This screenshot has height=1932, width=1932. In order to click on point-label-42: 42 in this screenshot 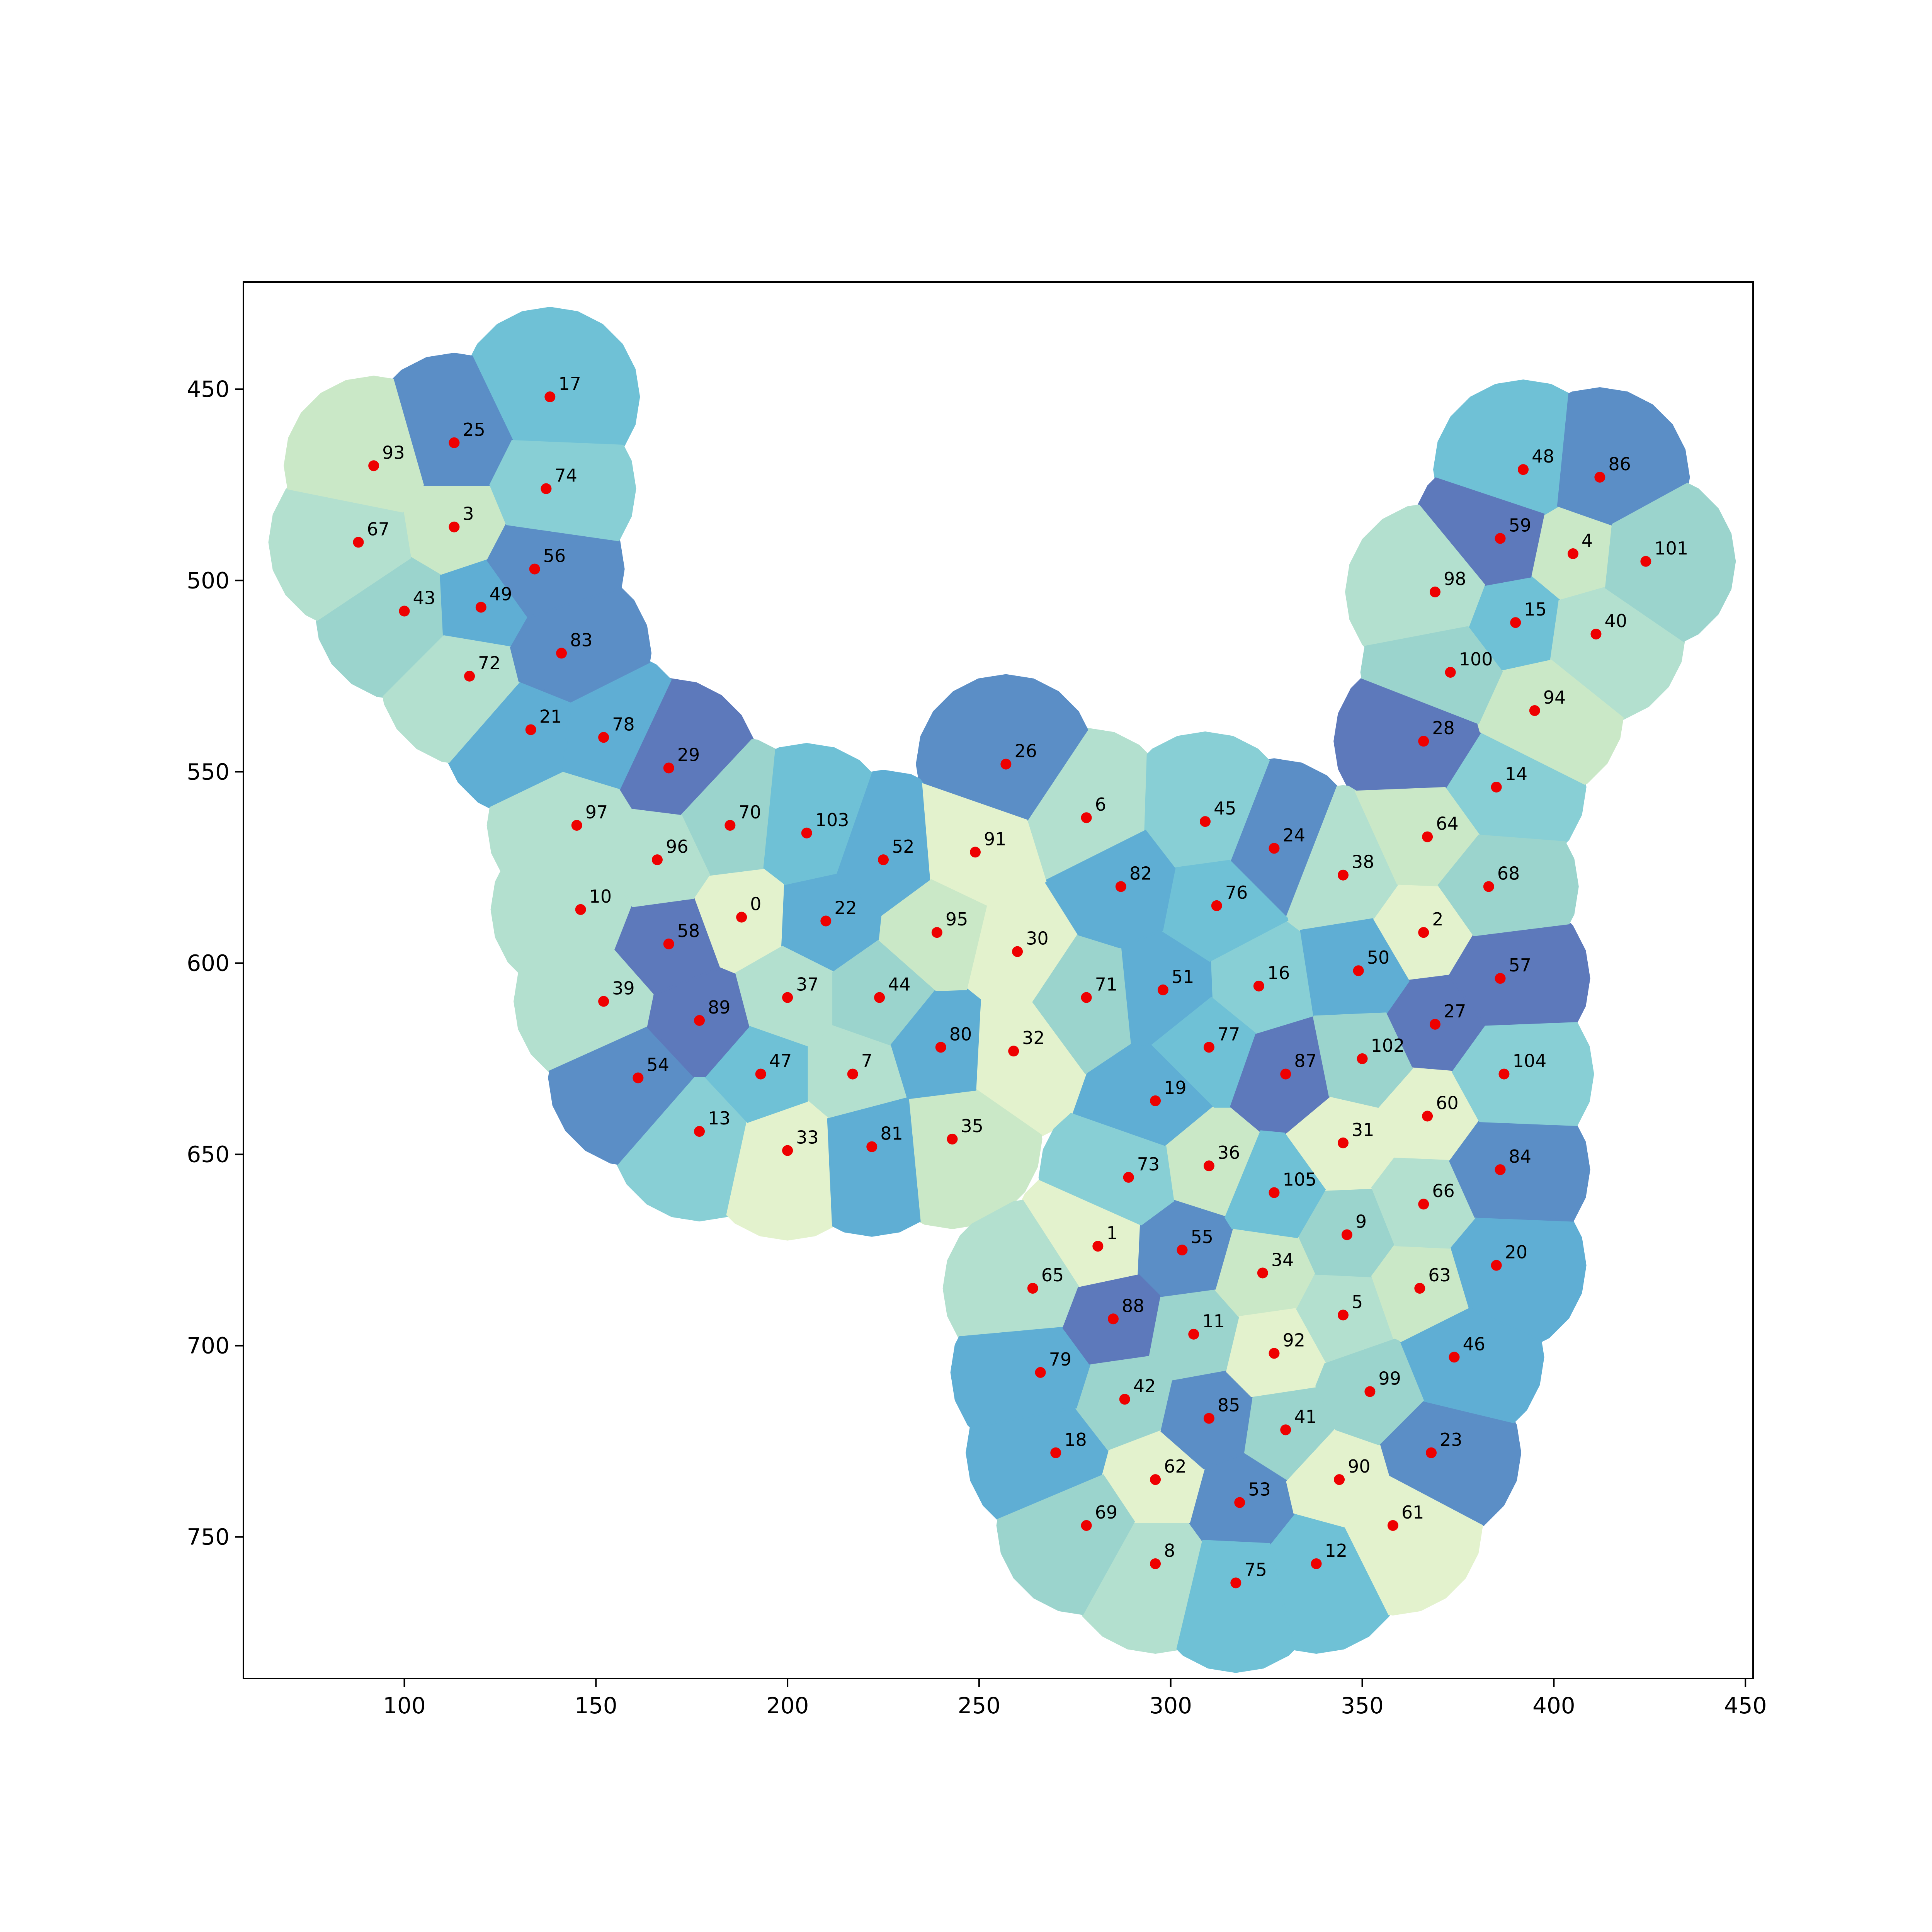, I will do `click(1144, 1386)`.